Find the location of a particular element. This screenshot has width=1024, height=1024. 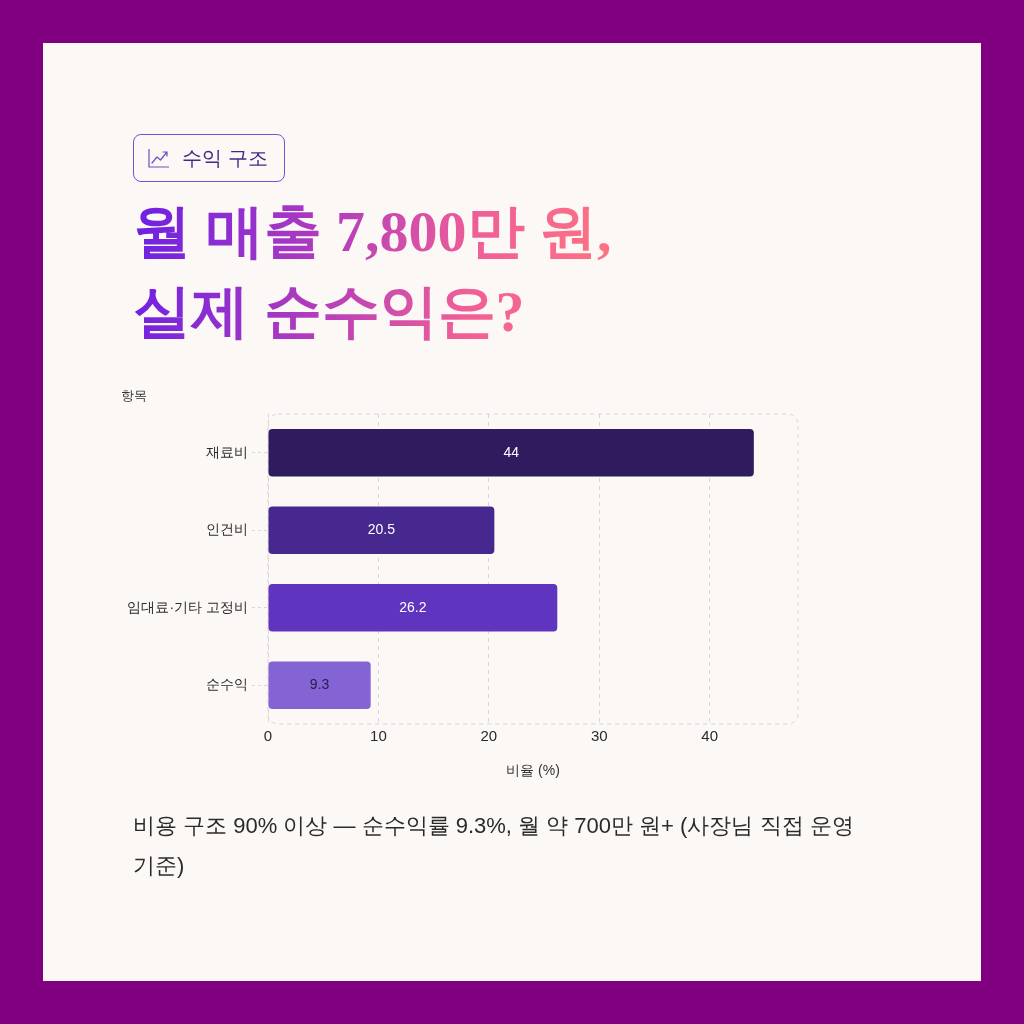

data-label: 44 is located at coordinates (511, 451).